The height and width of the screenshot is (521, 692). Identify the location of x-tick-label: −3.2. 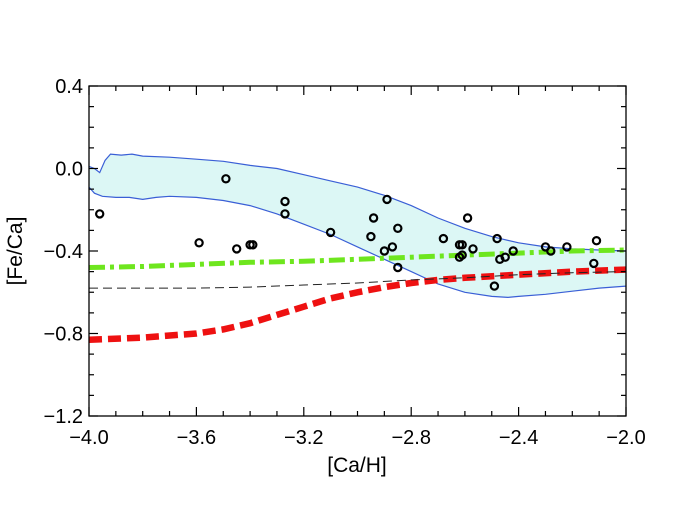
(303, 438).